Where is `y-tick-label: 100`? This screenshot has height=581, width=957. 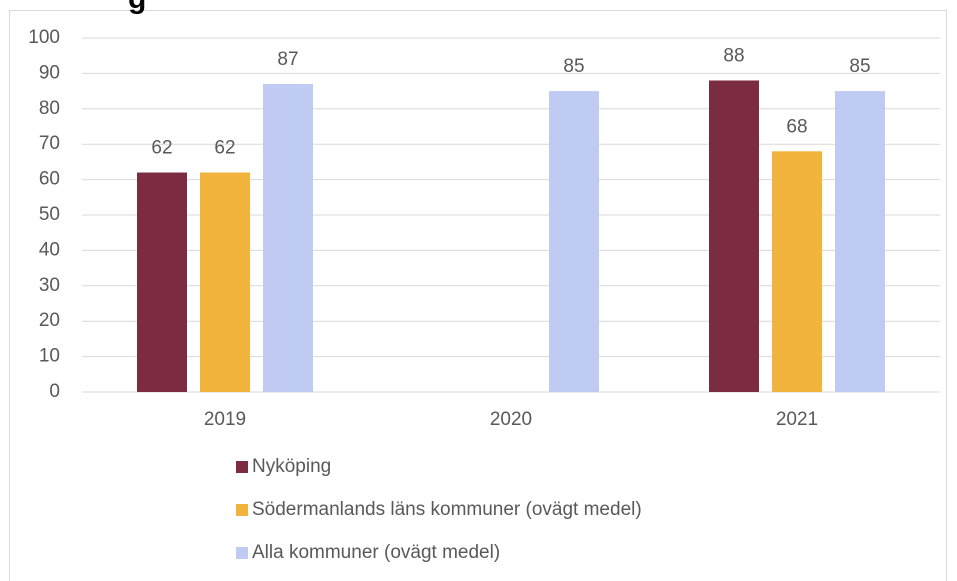
y-tick-label: 100 is located at coordinates (44, 37).